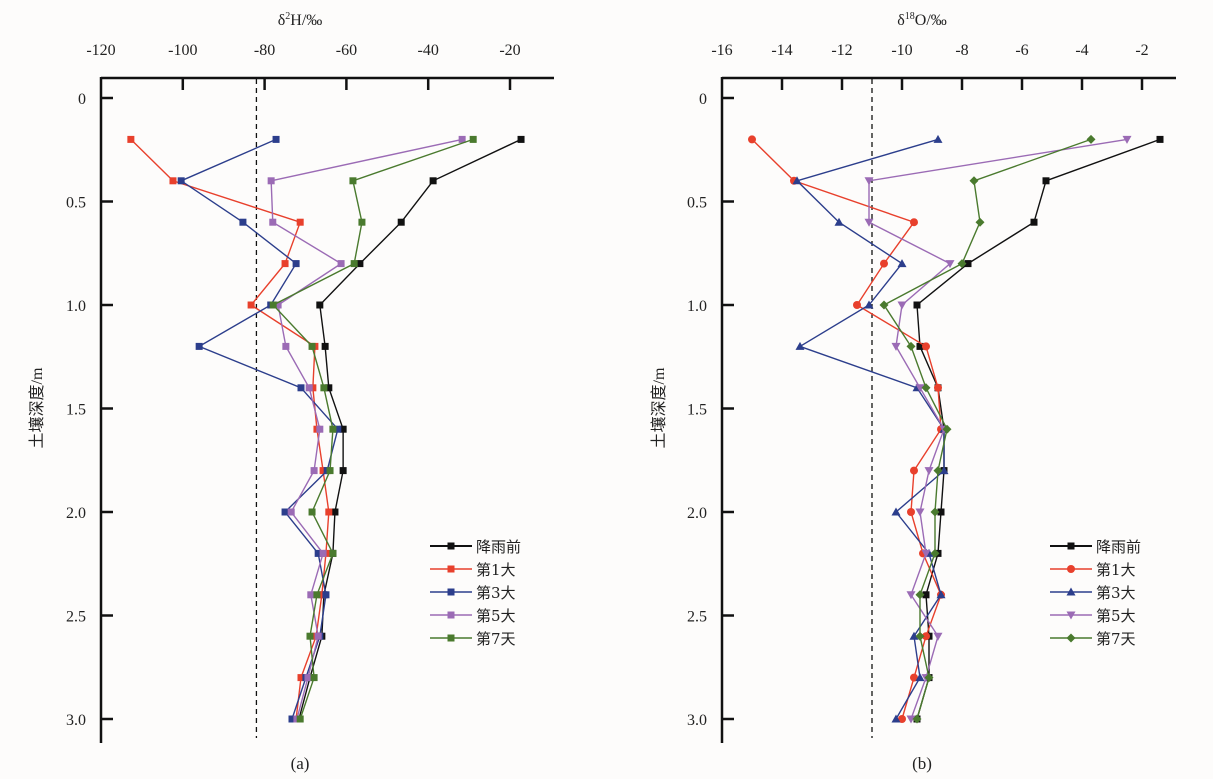  Describe the element at coordinates (264, 50) in the screenshot. I see `x-tick-label: -80` at that location.